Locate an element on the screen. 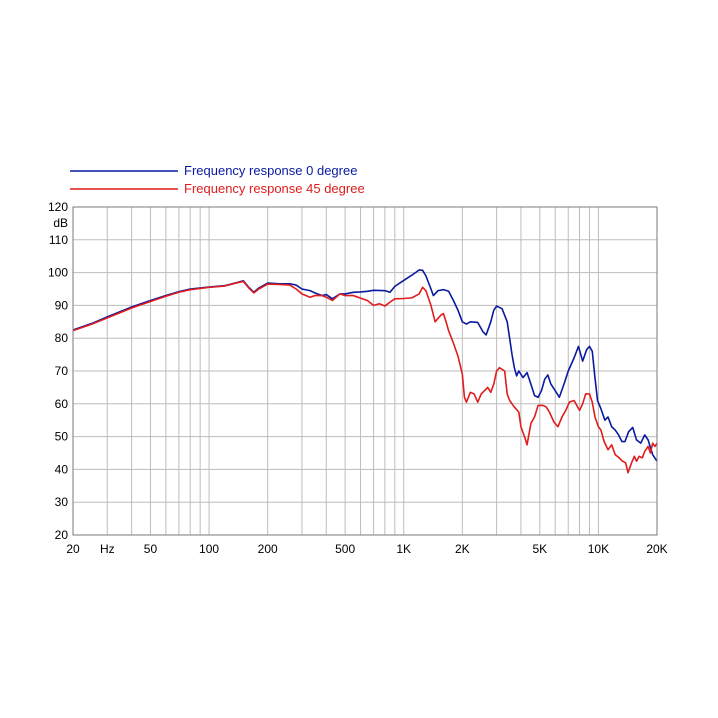 The image size is (718, 718). y-tick-label: 90 is located at coordinates (62, 305).